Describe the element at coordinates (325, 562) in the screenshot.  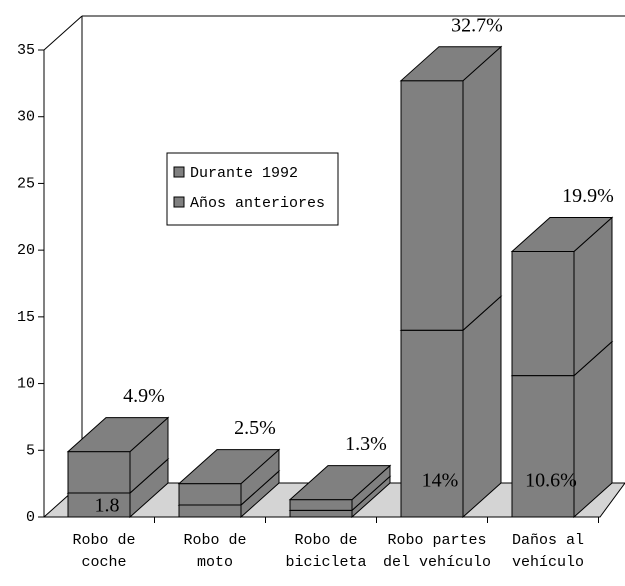
I see `x-tick-label: bicicleta` at that location.